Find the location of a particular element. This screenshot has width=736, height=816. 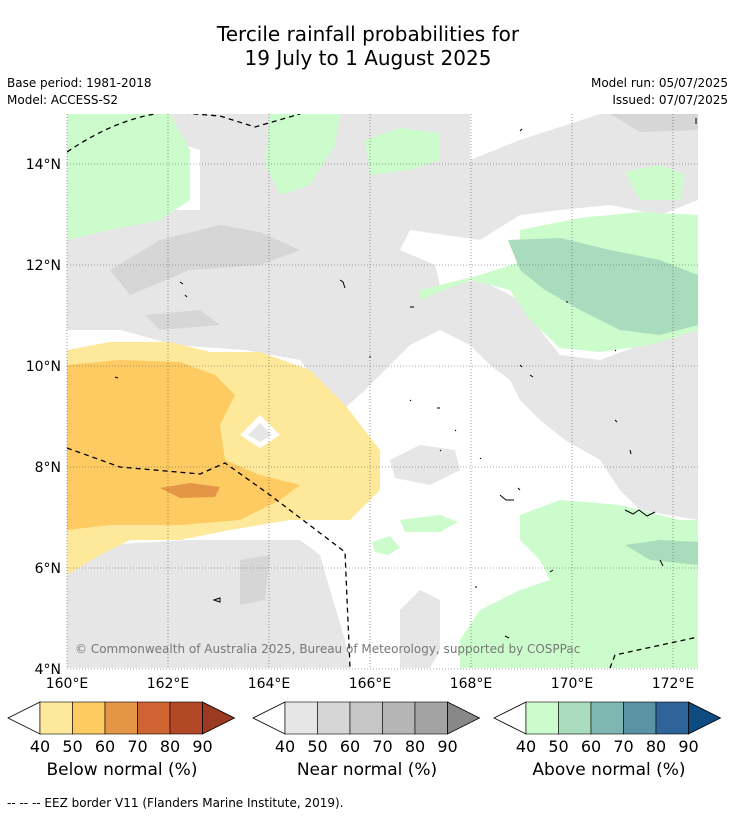

lon-label: 162°E is located at coordinates (168, 684).